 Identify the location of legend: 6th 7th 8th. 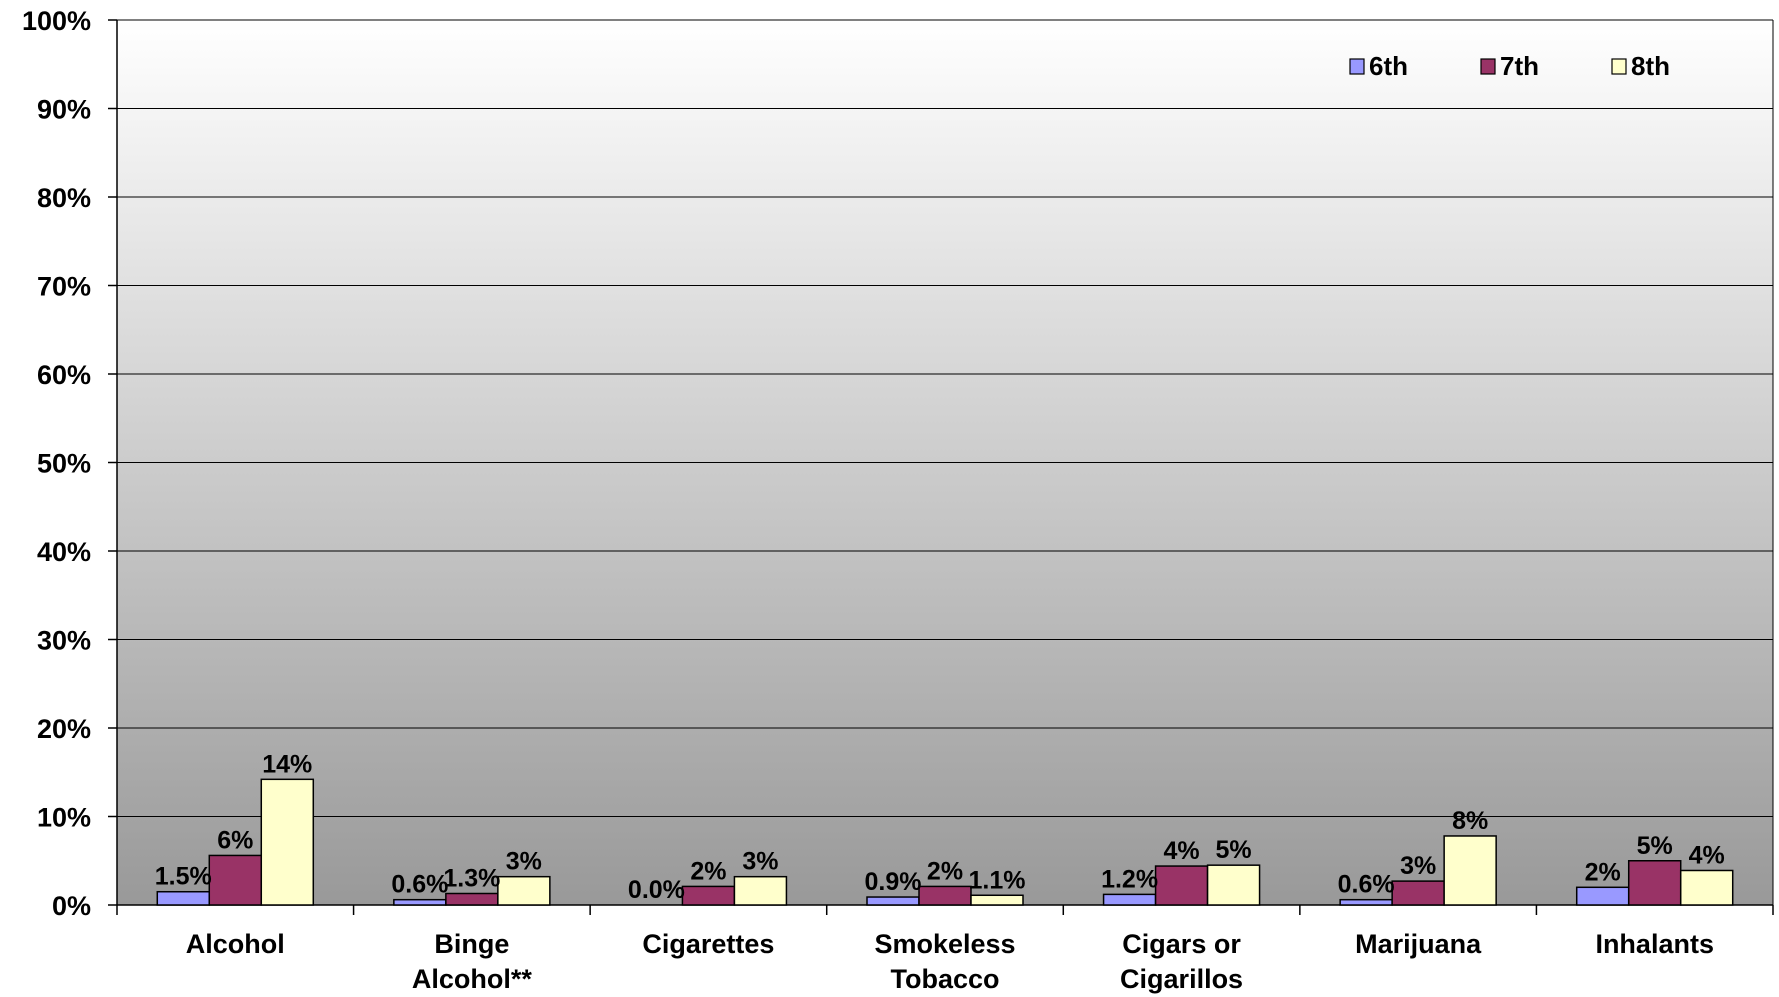
(1509, 66).